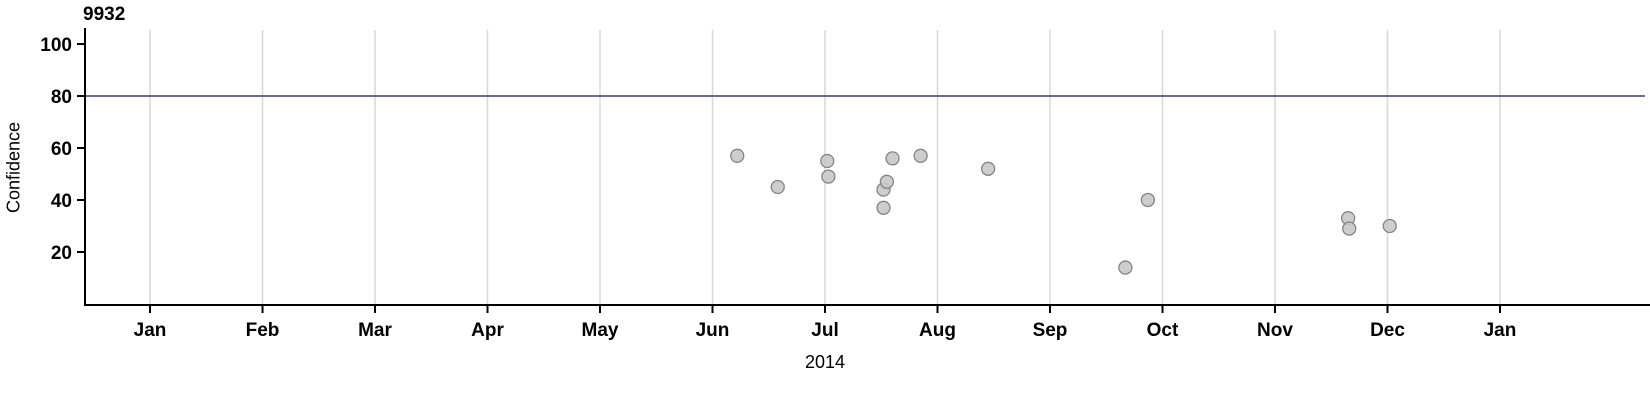 The height and width of the screenshot is (400, 1650). Describe the element at coordinates (825, 362) in the screenshot. I see `x-axis-label: 2014` at that location.